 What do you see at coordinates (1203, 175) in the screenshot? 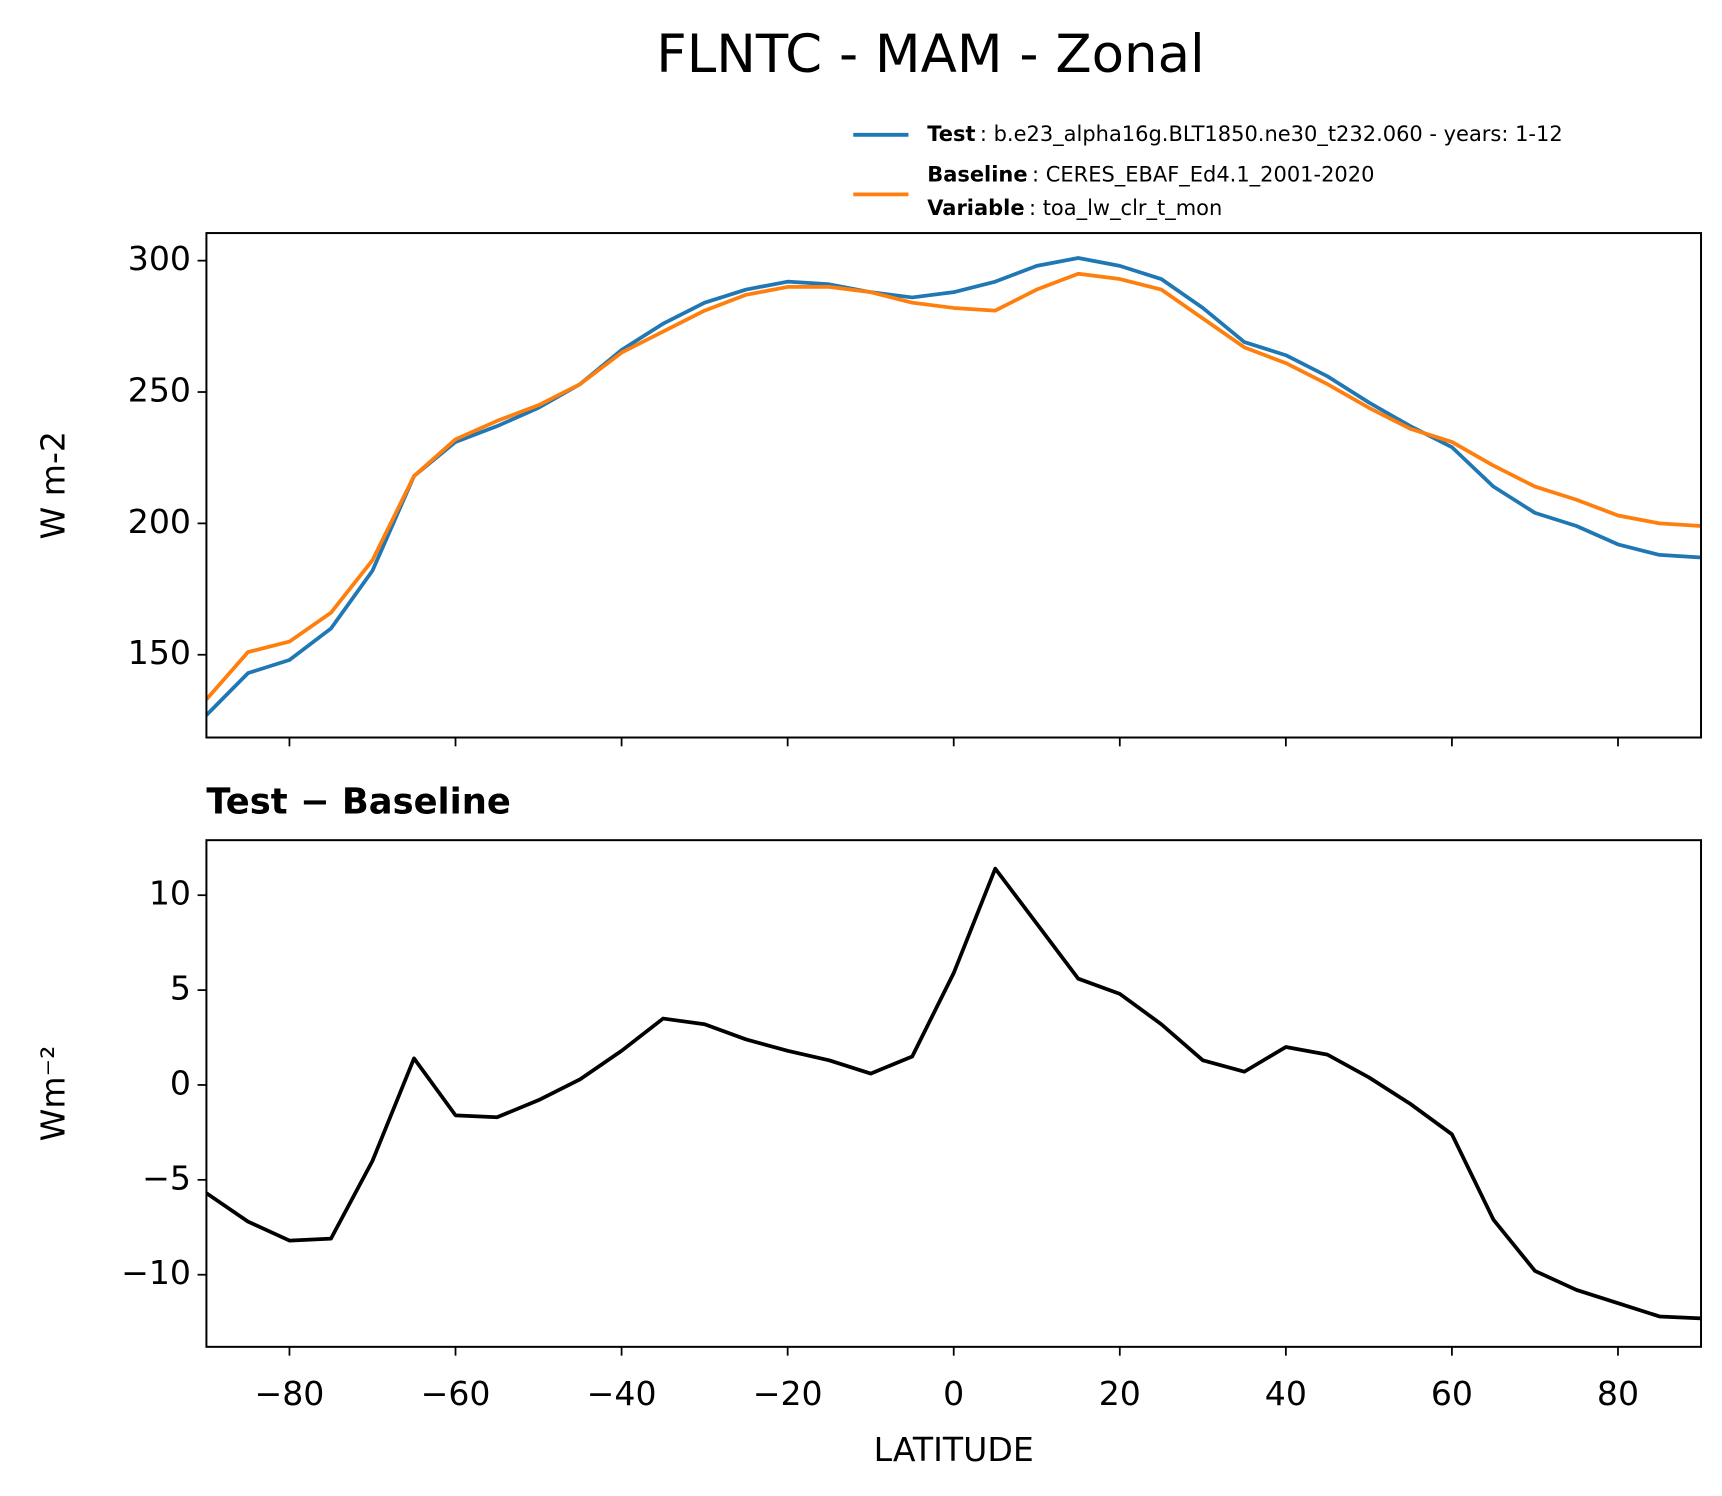
I see `legend-label: : CERES_EBAF_Ed4.1_2001-2020` at bounding box center [1203, 175].